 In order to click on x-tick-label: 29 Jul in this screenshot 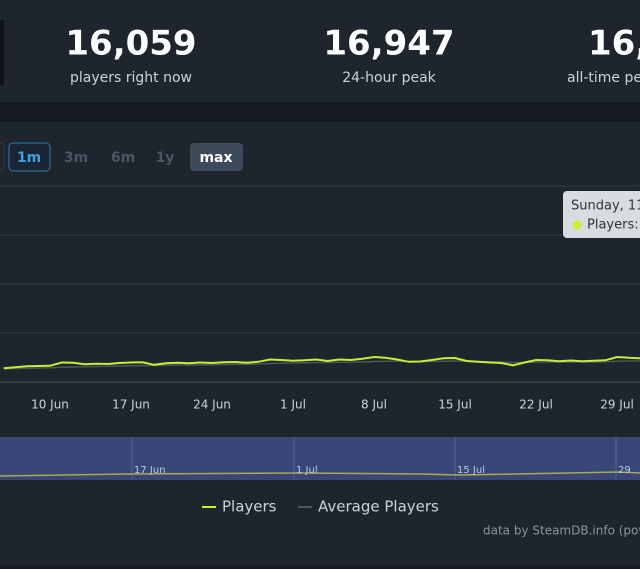, I will do `click(617, 405)`.